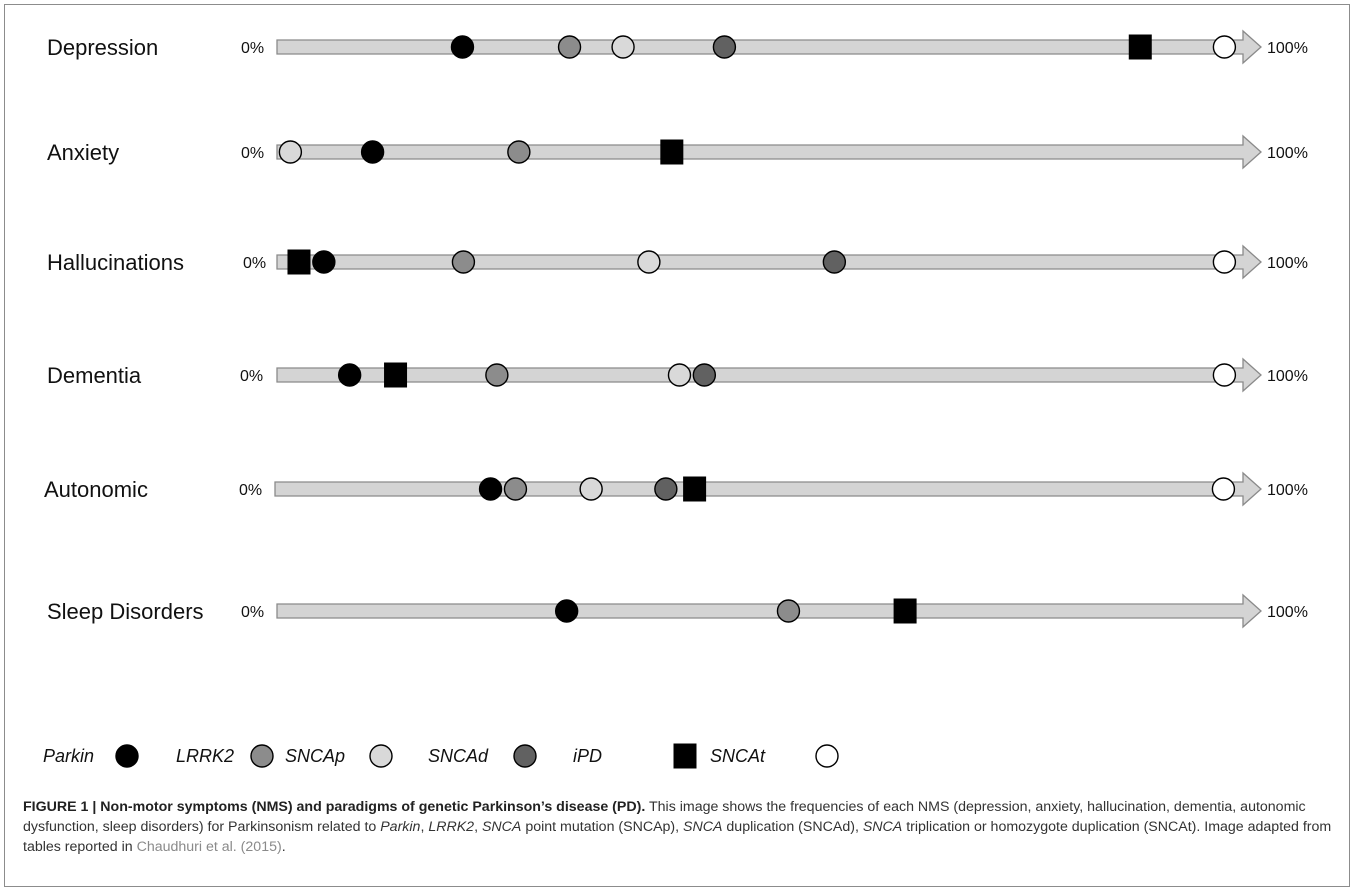 The width and height of the screenshot is (1356, 895). I want to click on row-sleep-disorders: Sleep Disorders 0% 100%, so click(677, 611).